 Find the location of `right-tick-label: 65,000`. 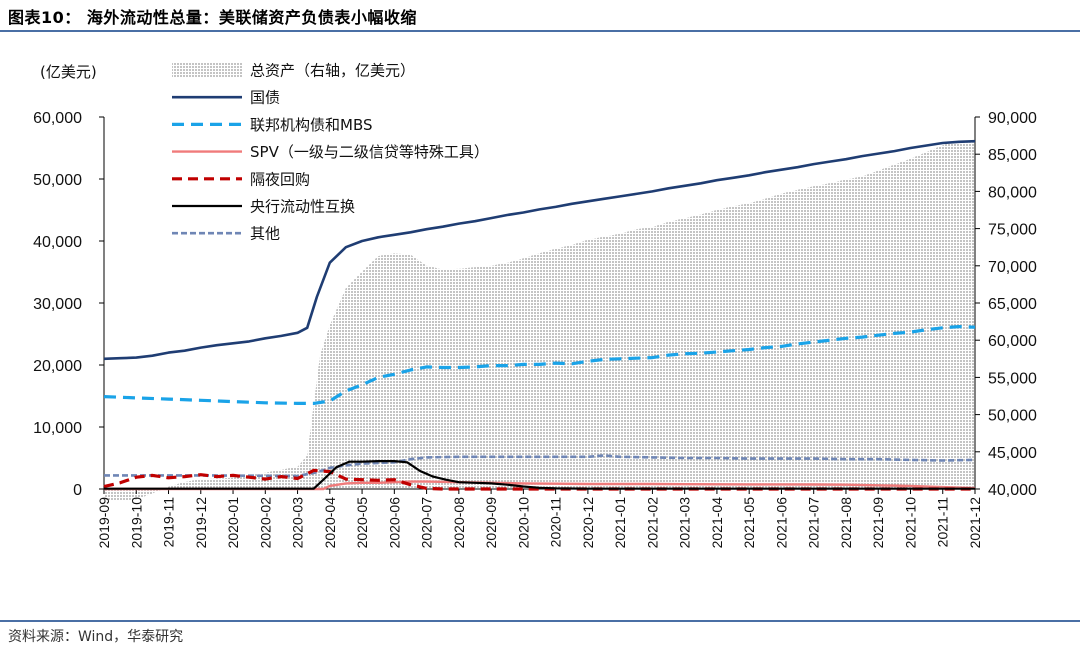

right-tick-label: 65,000 is located at coordinates (1012, 304).